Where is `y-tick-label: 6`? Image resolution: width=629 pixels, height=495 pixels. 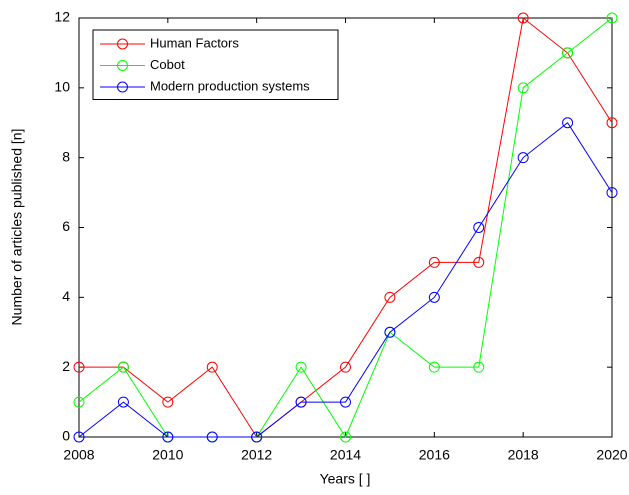 y-tick-label: 6 is located at coordinates (66, 226).